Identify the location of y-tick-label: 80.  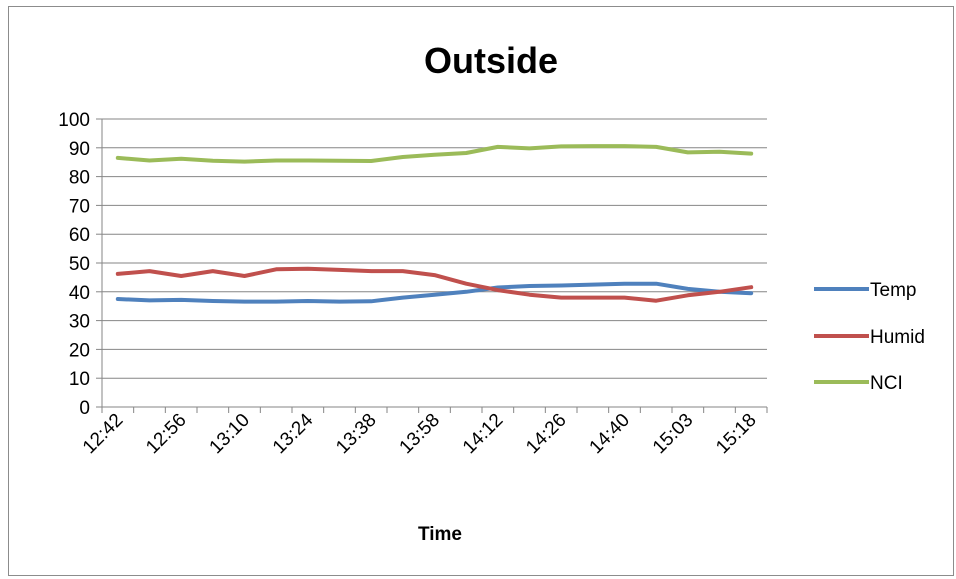
(79, 178).